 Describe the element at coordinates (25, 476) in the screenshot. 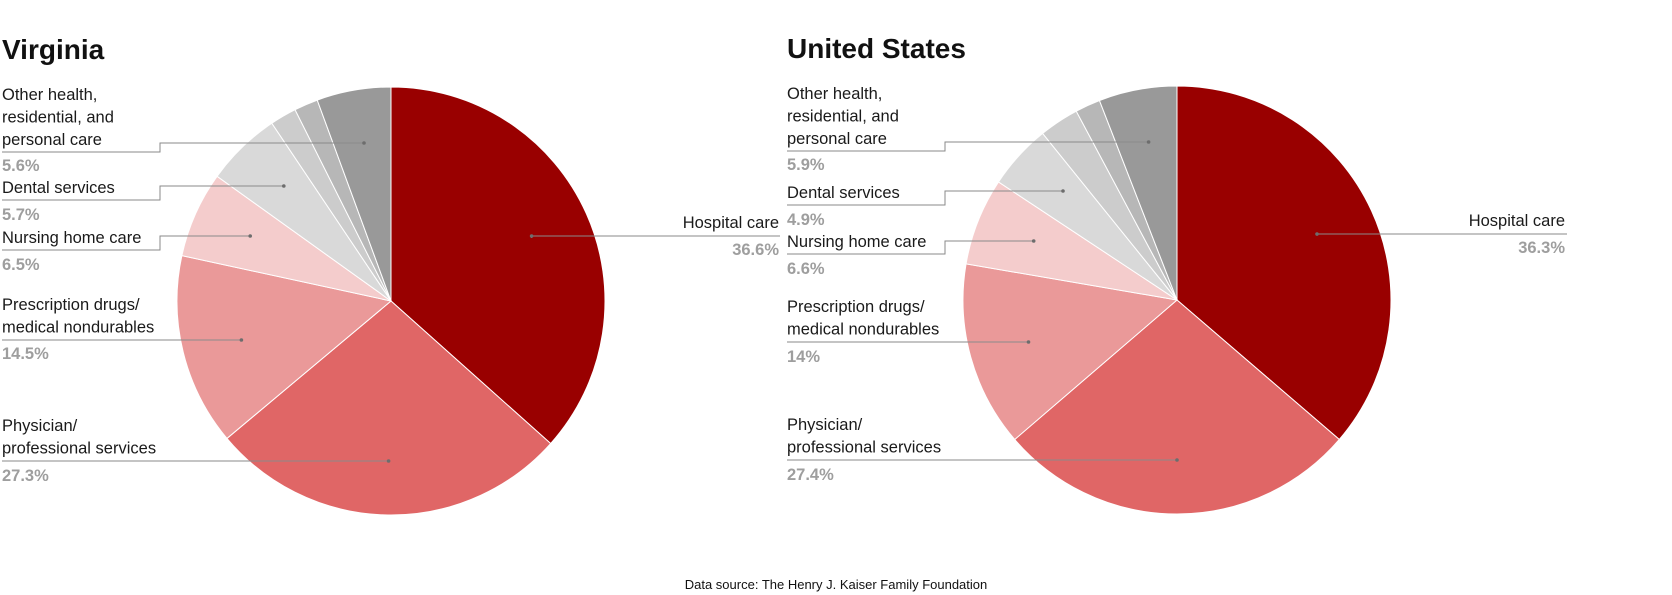

I see `slice-value-physician-professional-services: 27.3%` at that location.